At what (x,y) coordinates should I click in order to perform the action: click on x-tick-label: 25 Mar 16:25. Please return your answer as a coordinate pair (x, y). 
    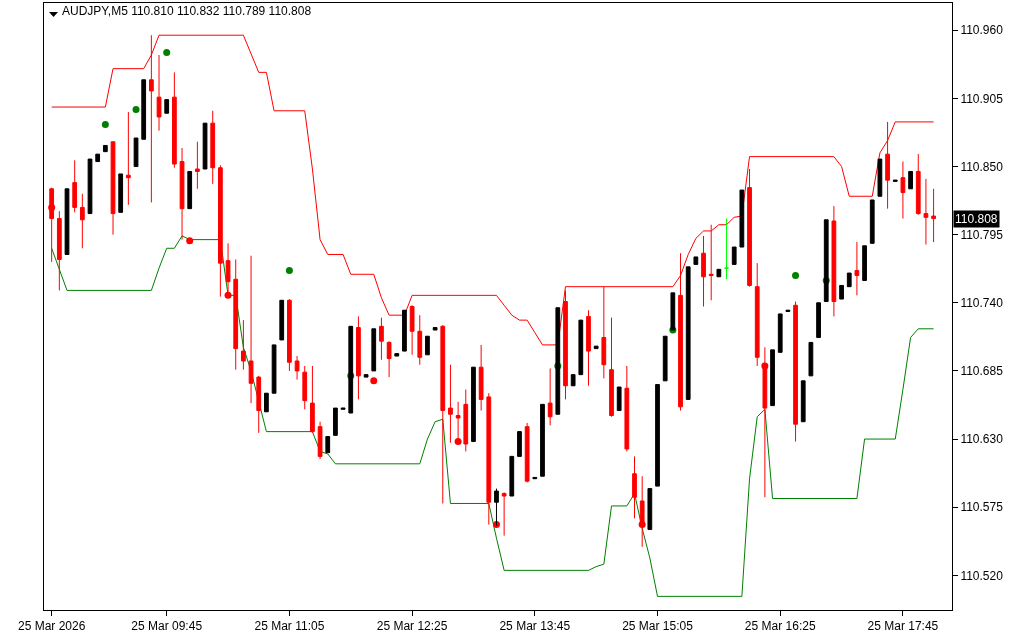
    Looking at the image, I should click on (780, 626).